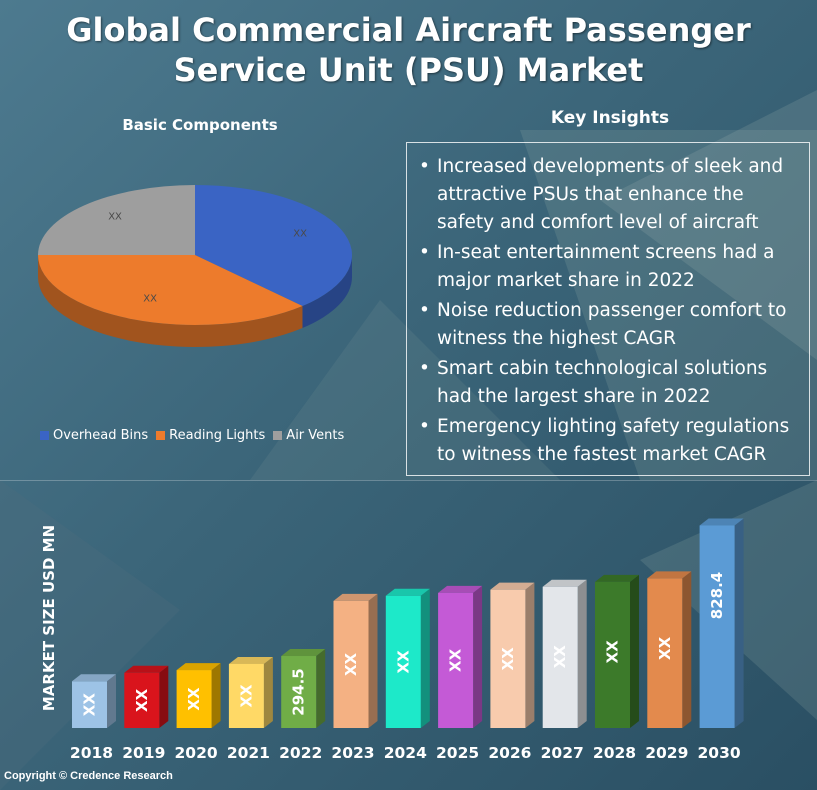  I want to click on copyright-text: Copyright © Credence Research, so click(88, 776).